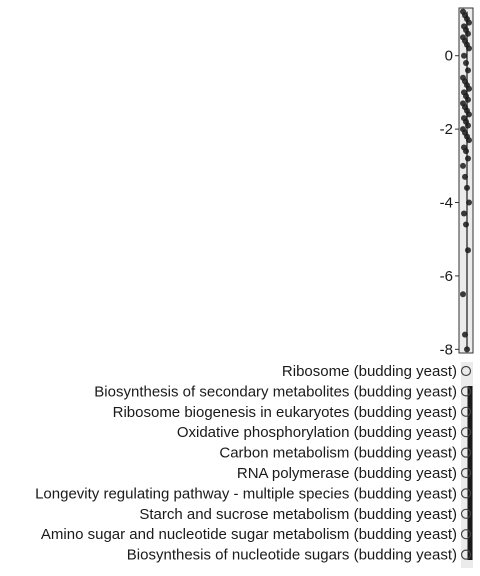 This screenshot has height=576, width=480. I want to click on y-tick-label: -8, so click(446, 349).